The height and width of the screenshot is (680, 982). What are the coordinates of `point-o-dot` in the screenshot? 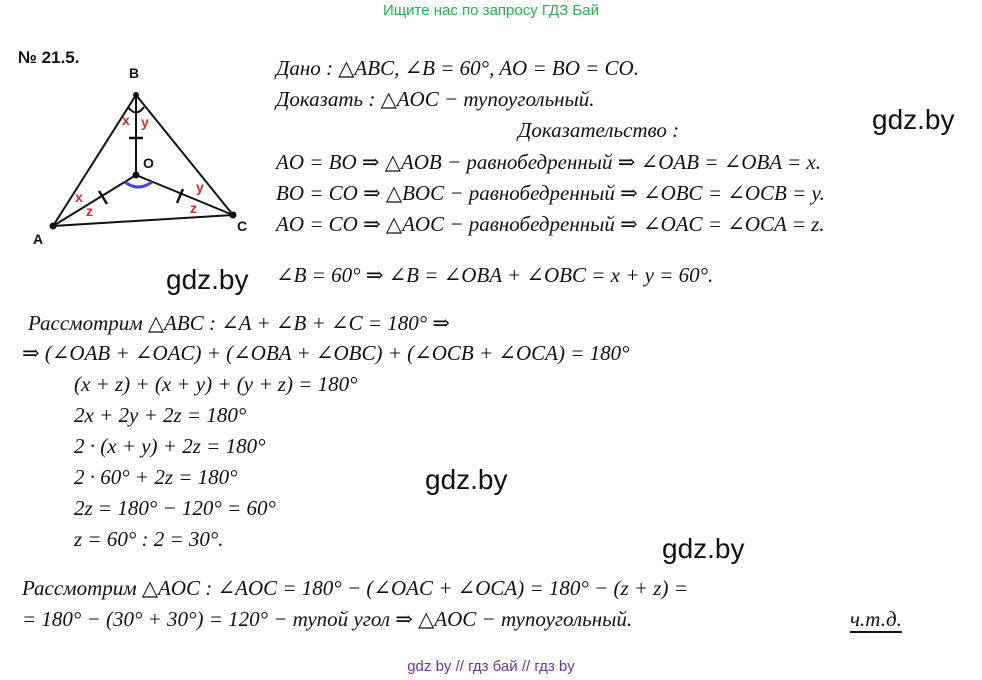 It's located at (136, 175).